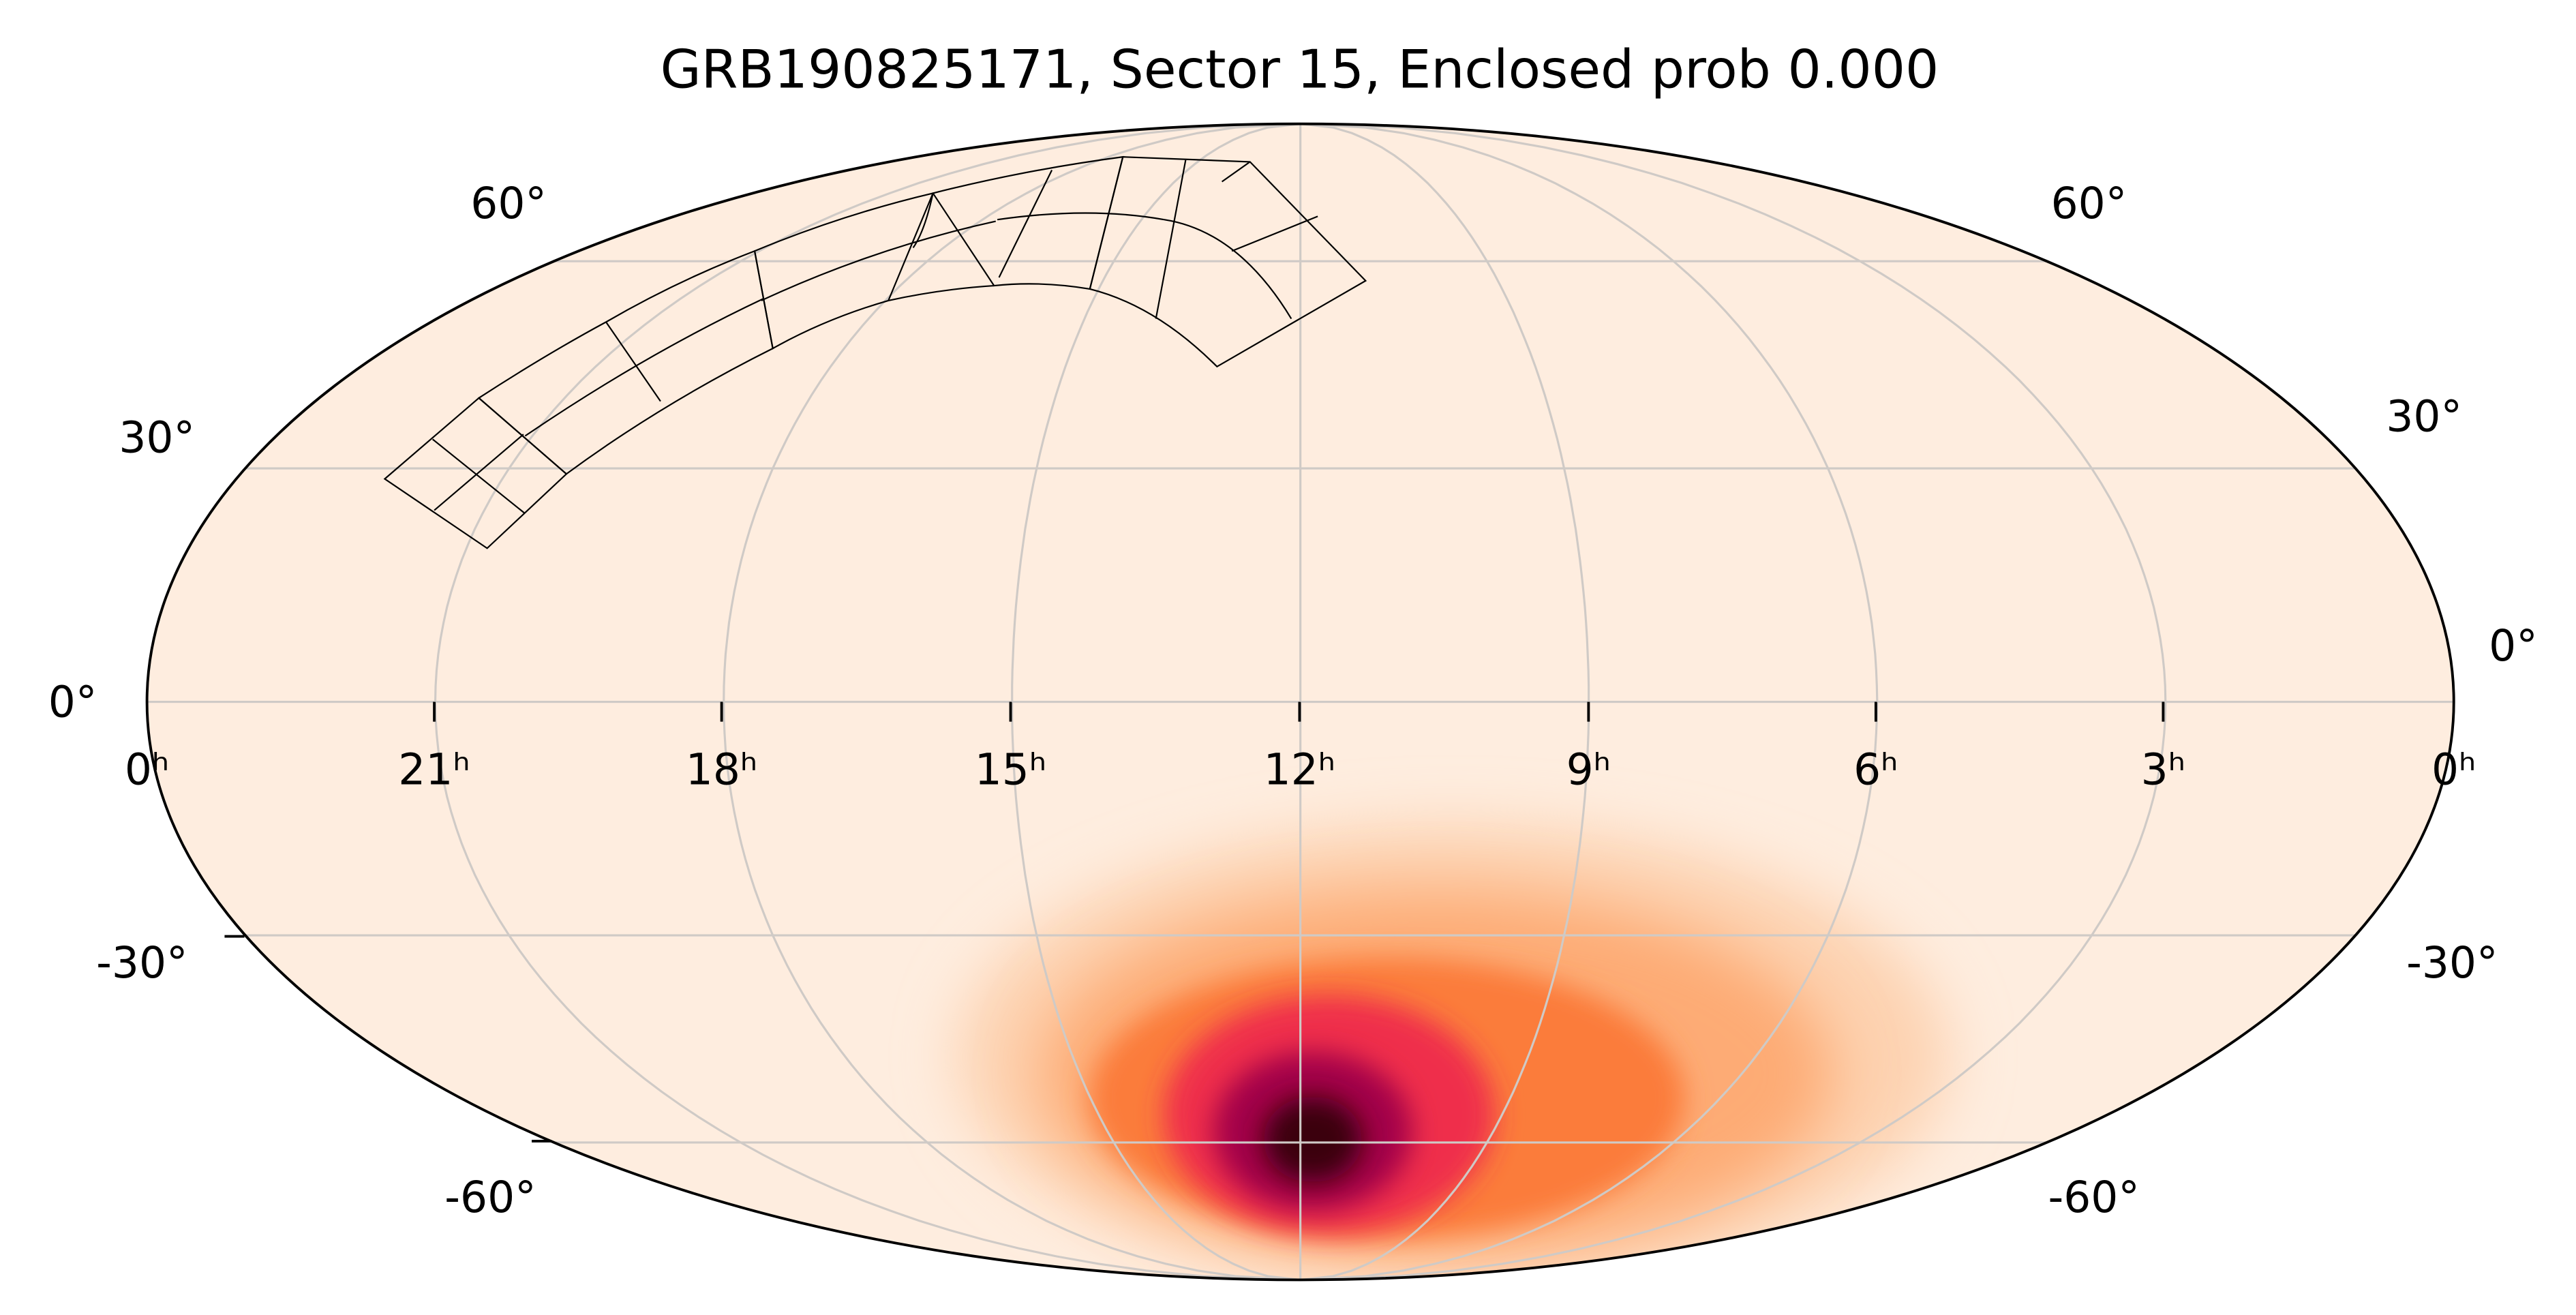 This screenshot has width=2576, height=1315. Describe the element at coordinates (141, 963) in the screenshot. I see `dec-label-left: -30°` at that location.